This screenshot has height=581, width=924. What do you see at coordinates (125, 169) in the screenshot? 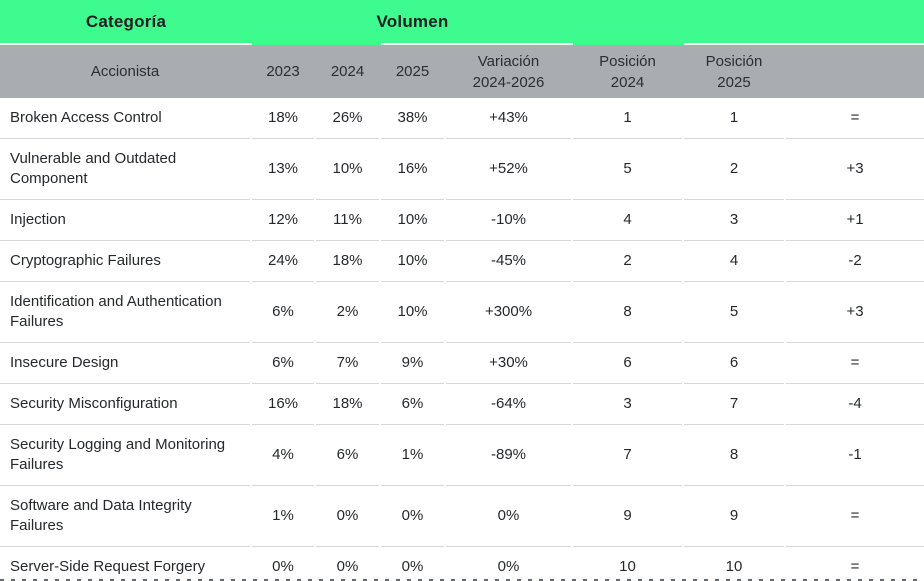
I see `category-cell: Vulnerable and Outdated Component` at bounding box center [125, 169].